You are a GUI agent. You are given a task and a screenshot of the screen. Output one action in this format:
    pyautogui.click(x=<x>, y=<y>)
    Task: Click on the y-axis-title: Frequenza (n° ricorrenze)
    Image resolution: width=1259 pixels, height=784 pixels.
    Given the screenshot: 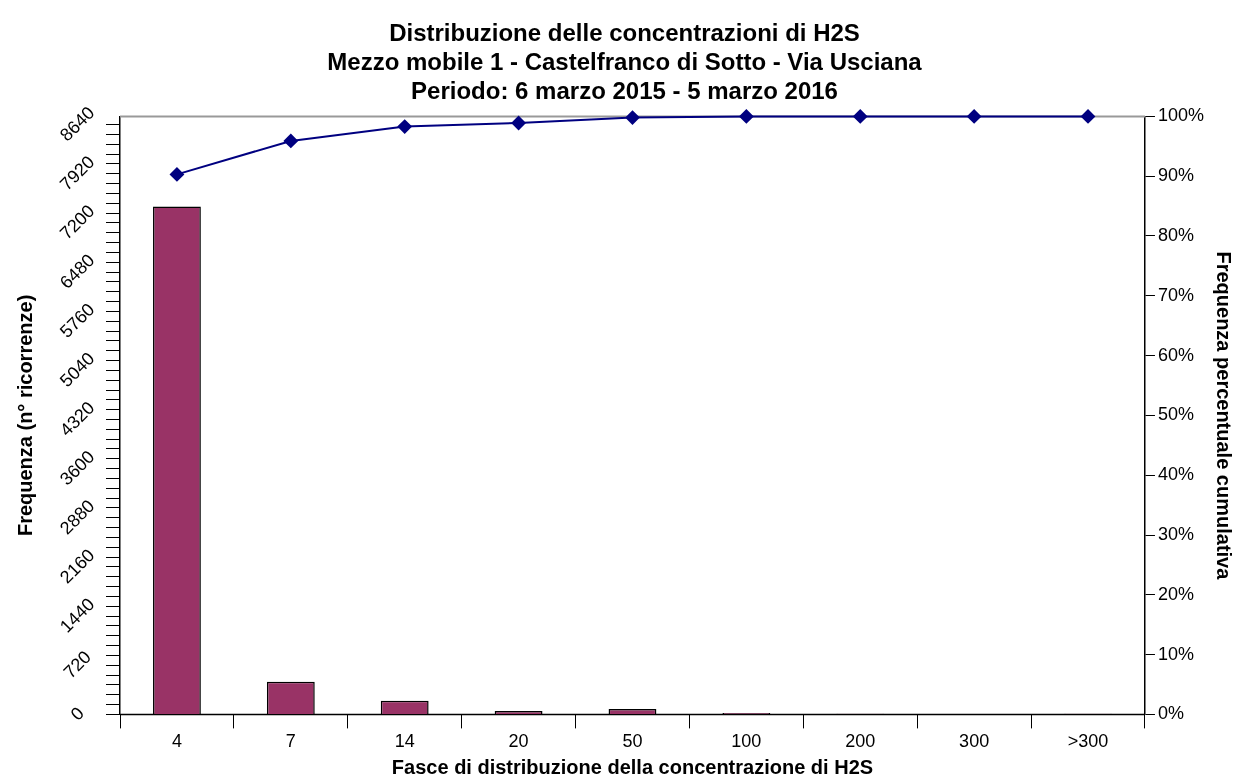 What is the action you would take?
    pyautogui.click(x=24, y=415)
    